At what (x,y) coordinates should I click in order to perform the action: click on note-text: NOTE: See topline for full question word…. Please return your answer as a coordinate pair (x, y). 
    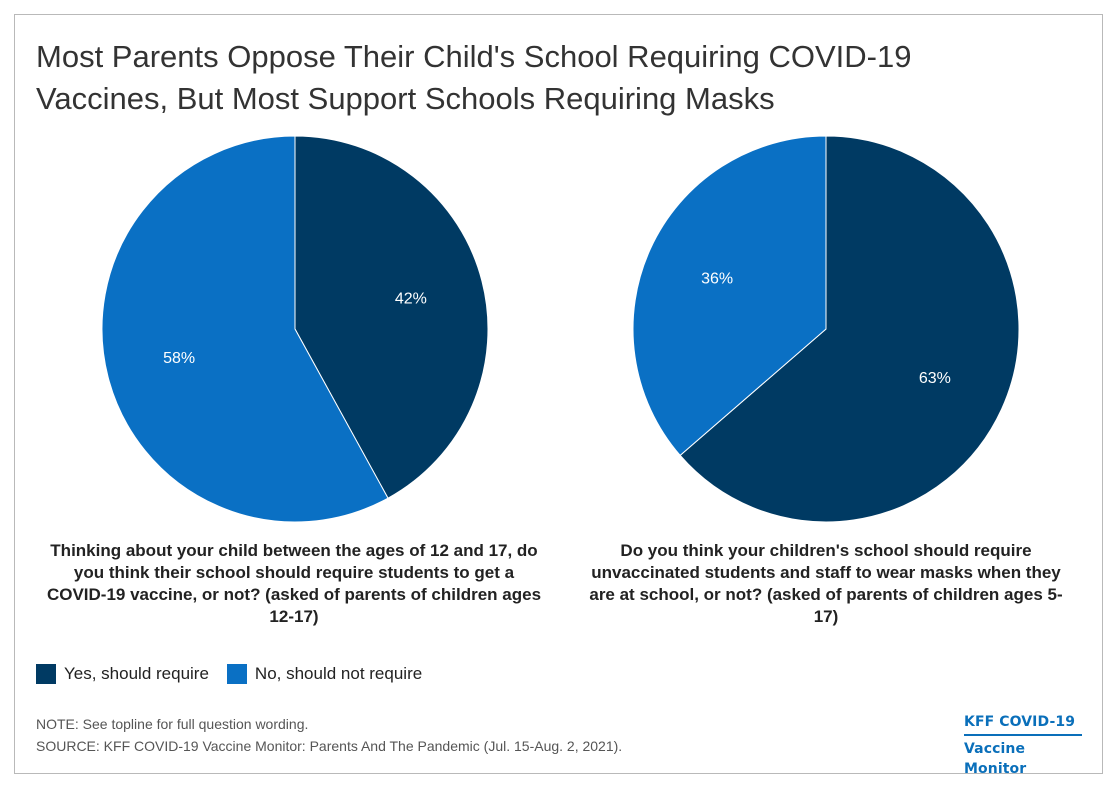
    Looking at the image, I should click on (172, 724).